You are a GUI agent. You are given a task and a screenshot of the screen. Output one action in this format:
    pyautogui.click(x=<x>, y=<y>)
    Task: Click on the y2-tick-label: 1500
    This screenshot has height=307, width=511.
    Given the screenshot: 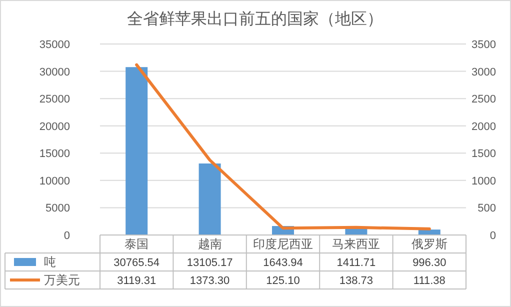 What is the action you would take?
    pyautogui.click(x=484, y=154)
    